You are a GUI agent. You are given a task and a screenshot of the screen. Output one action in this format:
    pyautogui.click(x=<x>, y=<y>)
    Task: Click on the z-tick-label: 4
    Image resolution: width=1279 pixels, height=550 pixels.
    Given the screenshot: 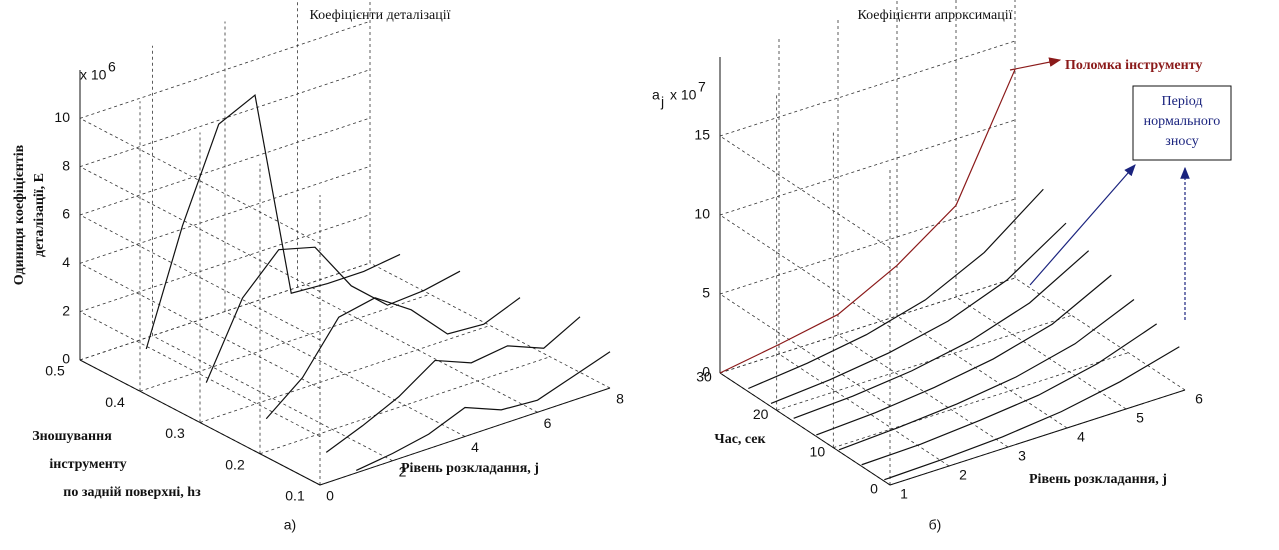 What is the action you would take?
    pyautogui.click(x=66, y=262)
    